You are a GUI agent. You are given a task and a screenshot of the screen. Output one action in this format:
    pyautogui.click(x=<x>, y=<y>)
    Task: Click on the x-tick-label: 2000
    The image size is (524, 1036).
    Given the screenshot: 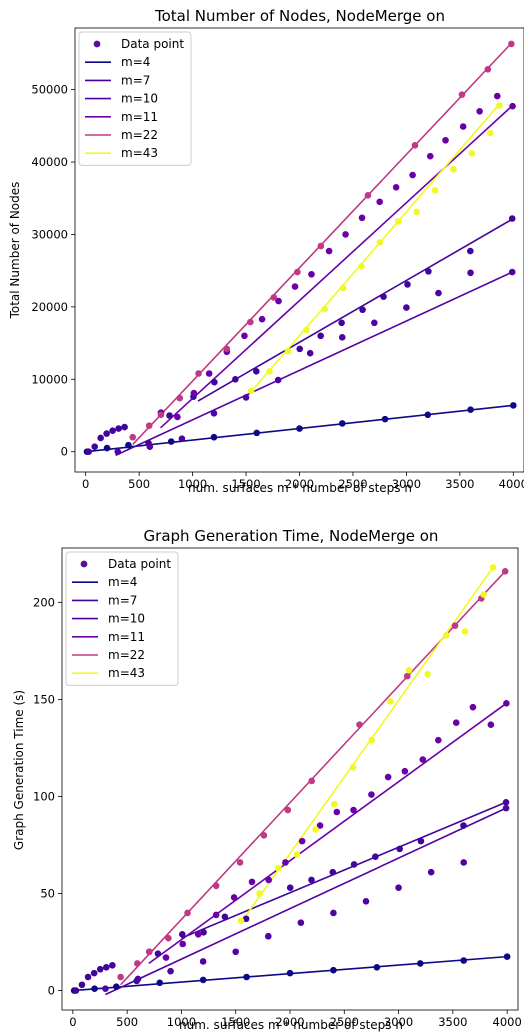 What is the action you would take?
    pyautogui.click(x=299, y=484)
    